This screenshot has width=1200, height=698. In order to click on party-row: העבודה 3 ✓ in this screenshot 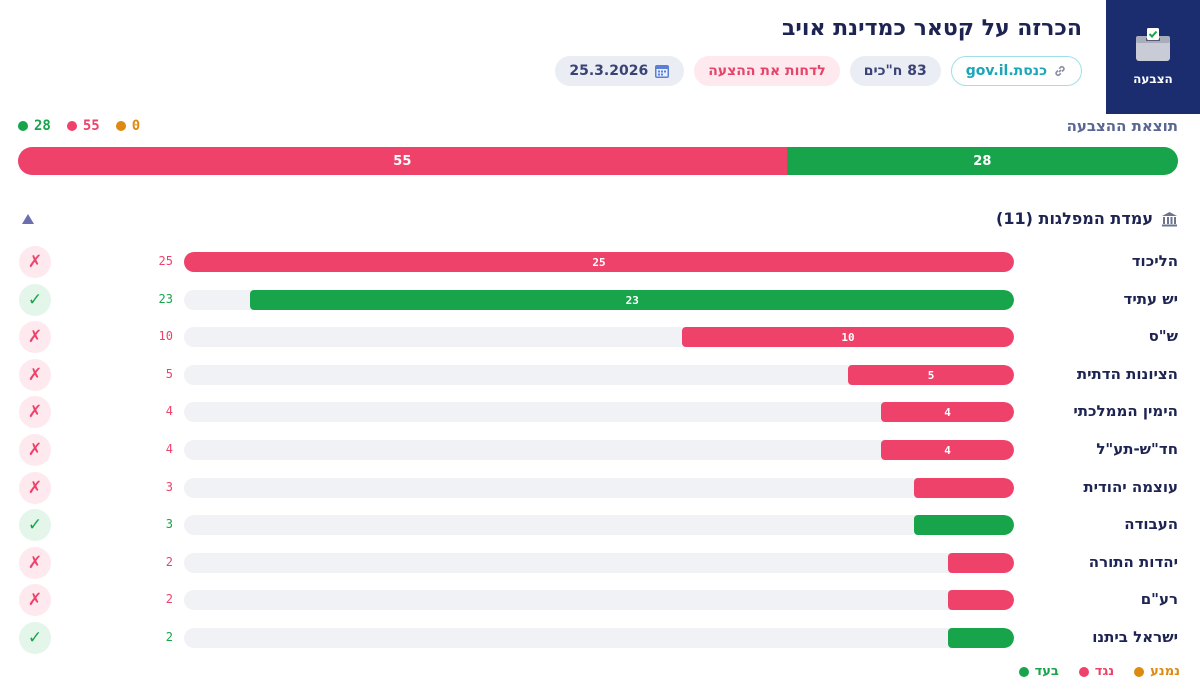, I will do `click(600, 525)`.